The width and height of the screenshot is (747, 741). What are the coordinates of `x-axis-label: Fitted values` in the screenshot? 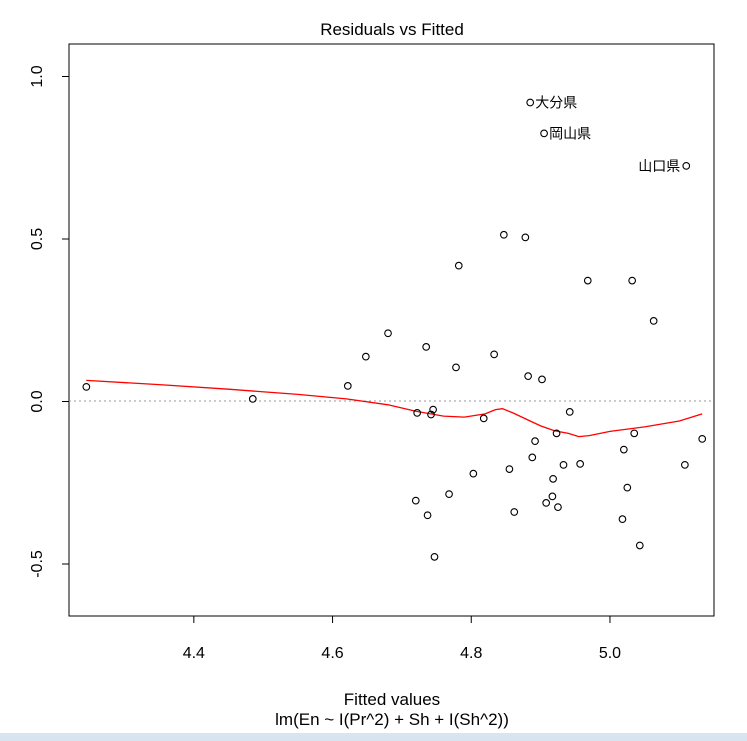 It's located at (392, 699).